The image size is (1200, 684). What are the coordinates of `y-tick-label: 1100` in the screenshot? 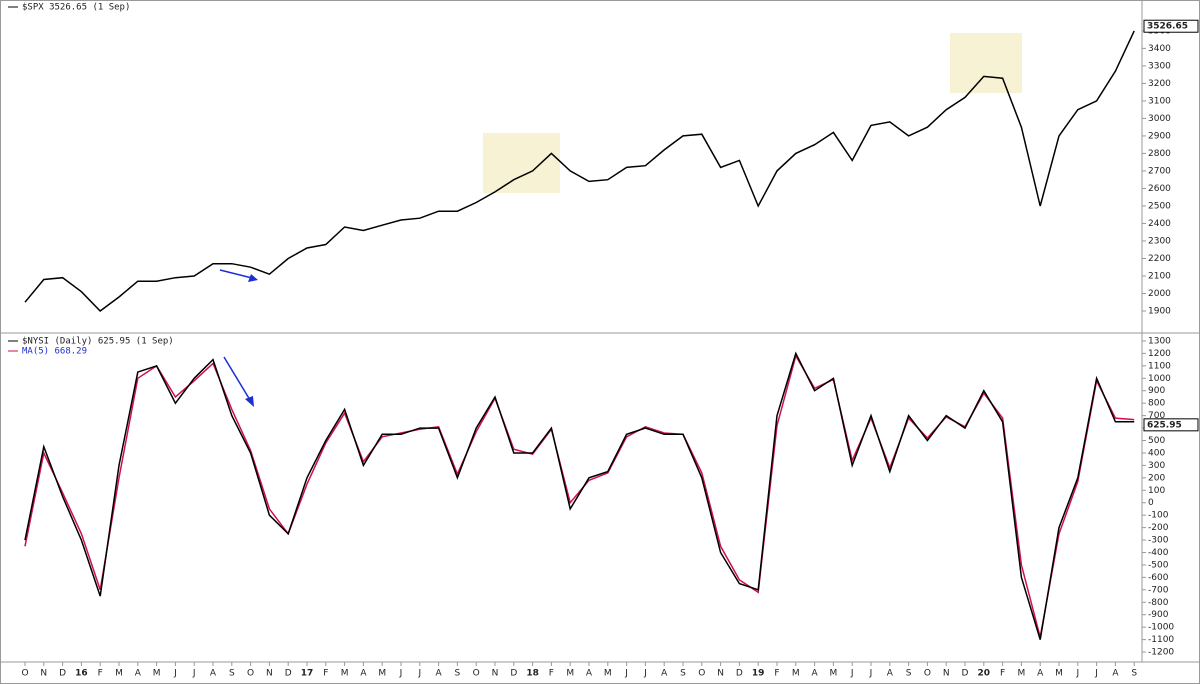 It's located at (1159, 366).